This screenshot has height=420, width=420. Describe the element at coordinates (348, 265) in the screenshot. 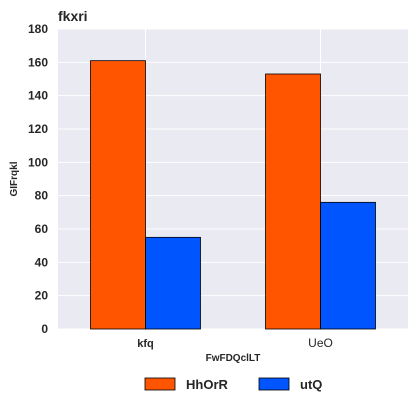

I see `bar-utQ-UeO` at that location.